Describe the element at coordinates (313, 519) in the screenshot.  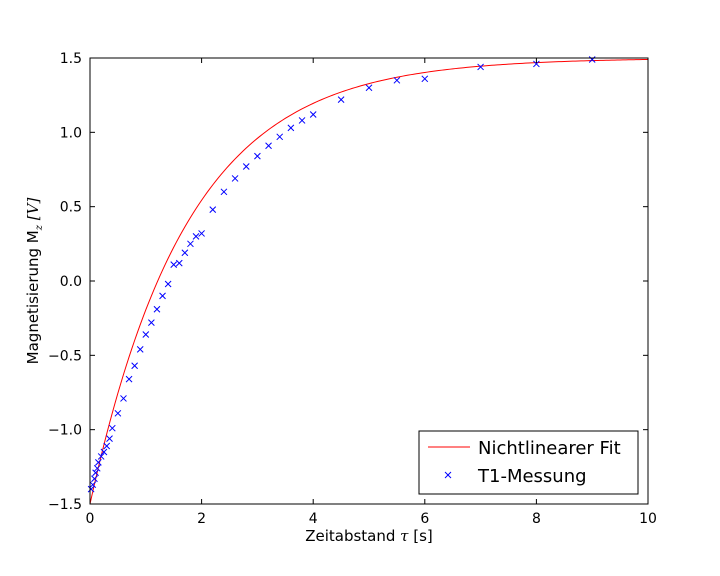
I see `x-tick-label: 4` at that location.